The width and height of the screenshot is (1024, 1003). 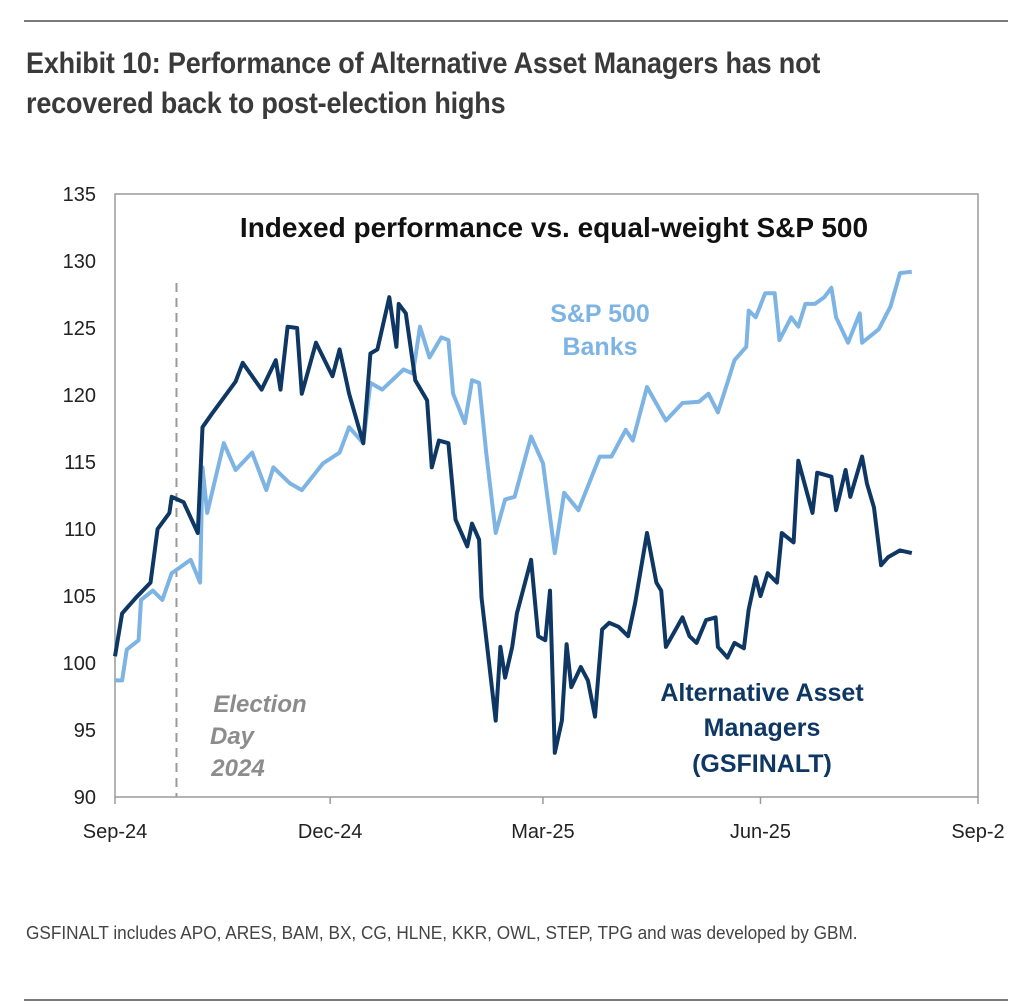 What do you see at coordinates (762, 728) in the screenshot?
I see `series-label-alt-managers: Managers` at bounding box center [762, 728].